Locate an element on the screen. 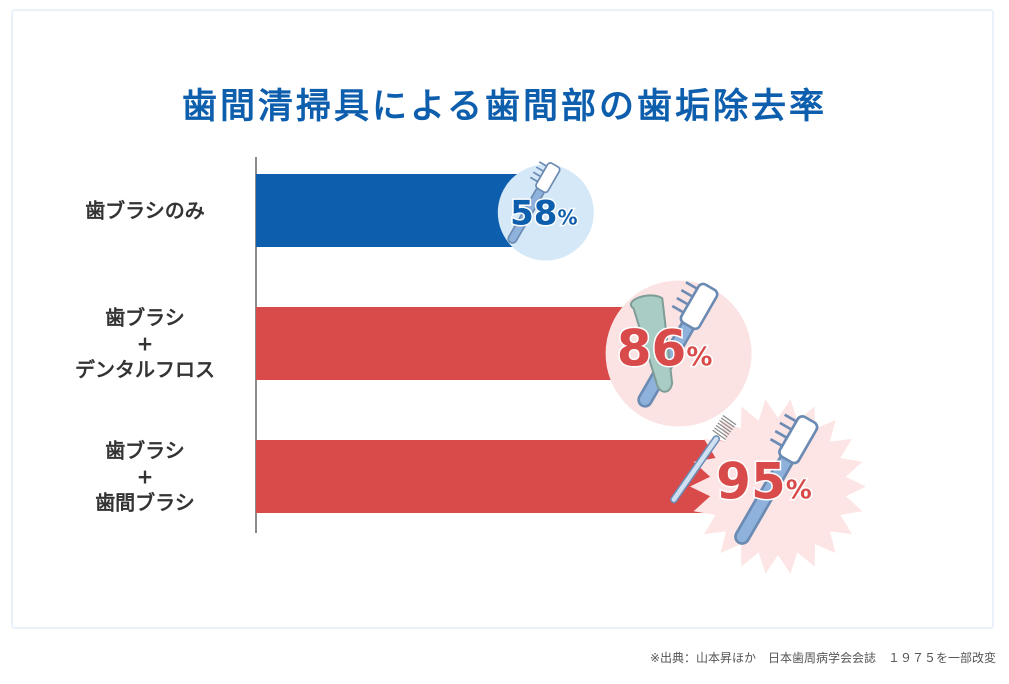 This screenshot has height=684, width=1009. toothbrush-icon is located at coordinates (534, 202).